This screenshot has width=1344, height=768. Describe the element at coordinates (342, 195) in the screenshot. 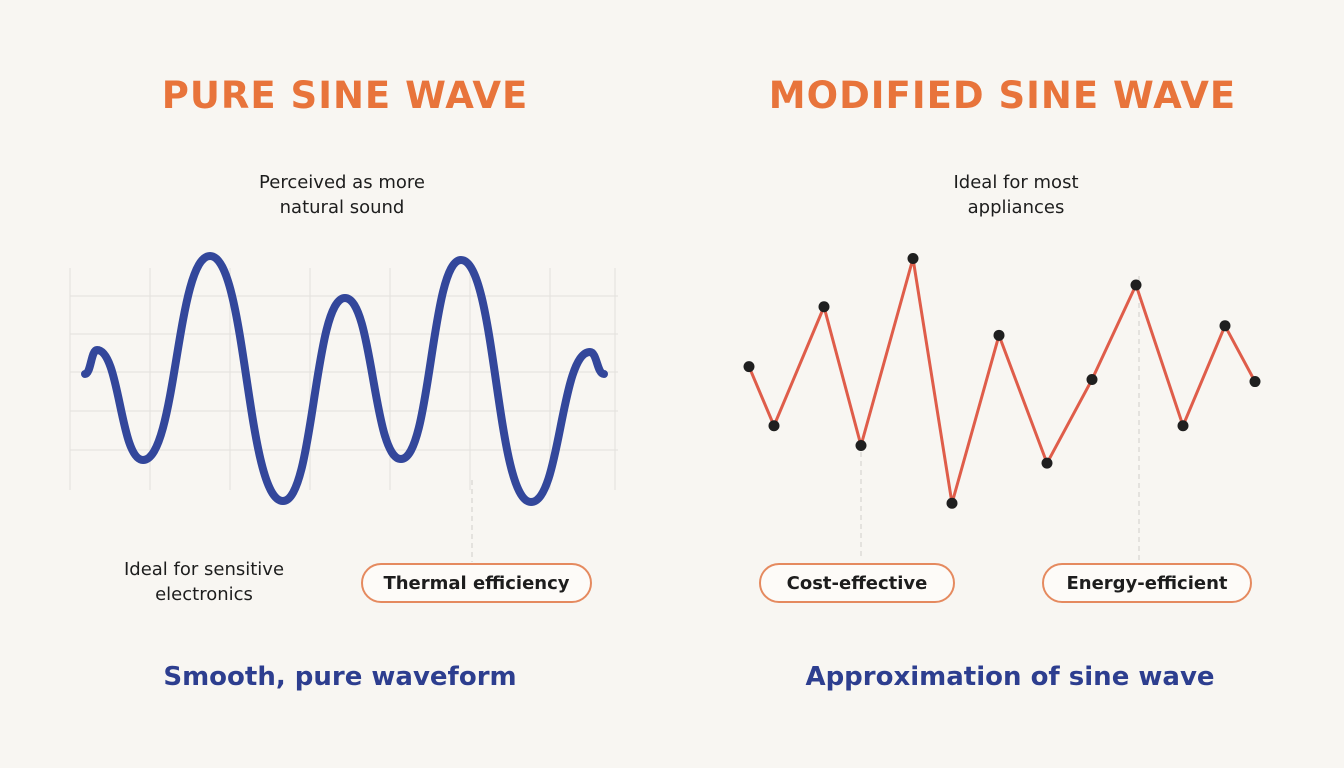

I see `pure-note-natural-sound: Perceived as more natural sound` at that location.